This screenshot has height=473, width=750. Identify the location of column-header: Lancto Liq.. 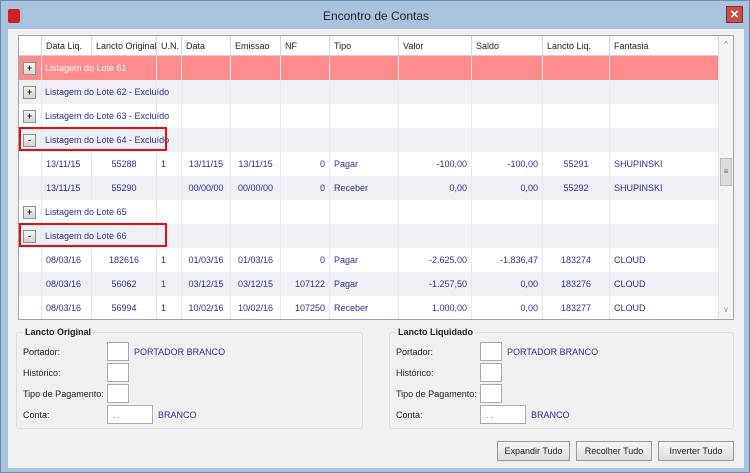
(576, 46).